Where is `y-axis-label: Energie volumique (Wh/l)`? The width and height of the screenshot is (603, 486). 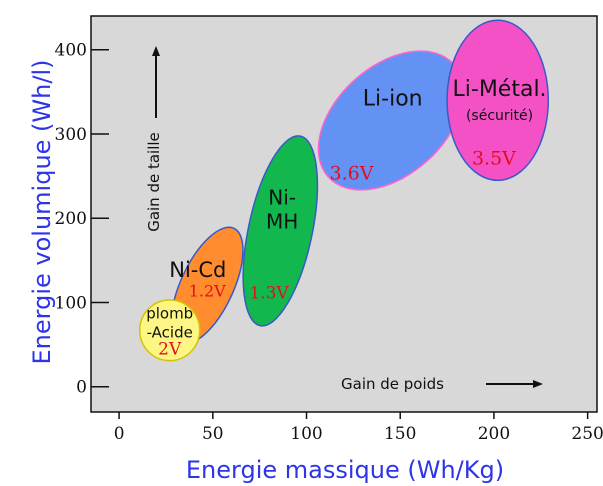 y-axis-label: Energie volumique (Wh/l) is located at coordinates (42, 212).